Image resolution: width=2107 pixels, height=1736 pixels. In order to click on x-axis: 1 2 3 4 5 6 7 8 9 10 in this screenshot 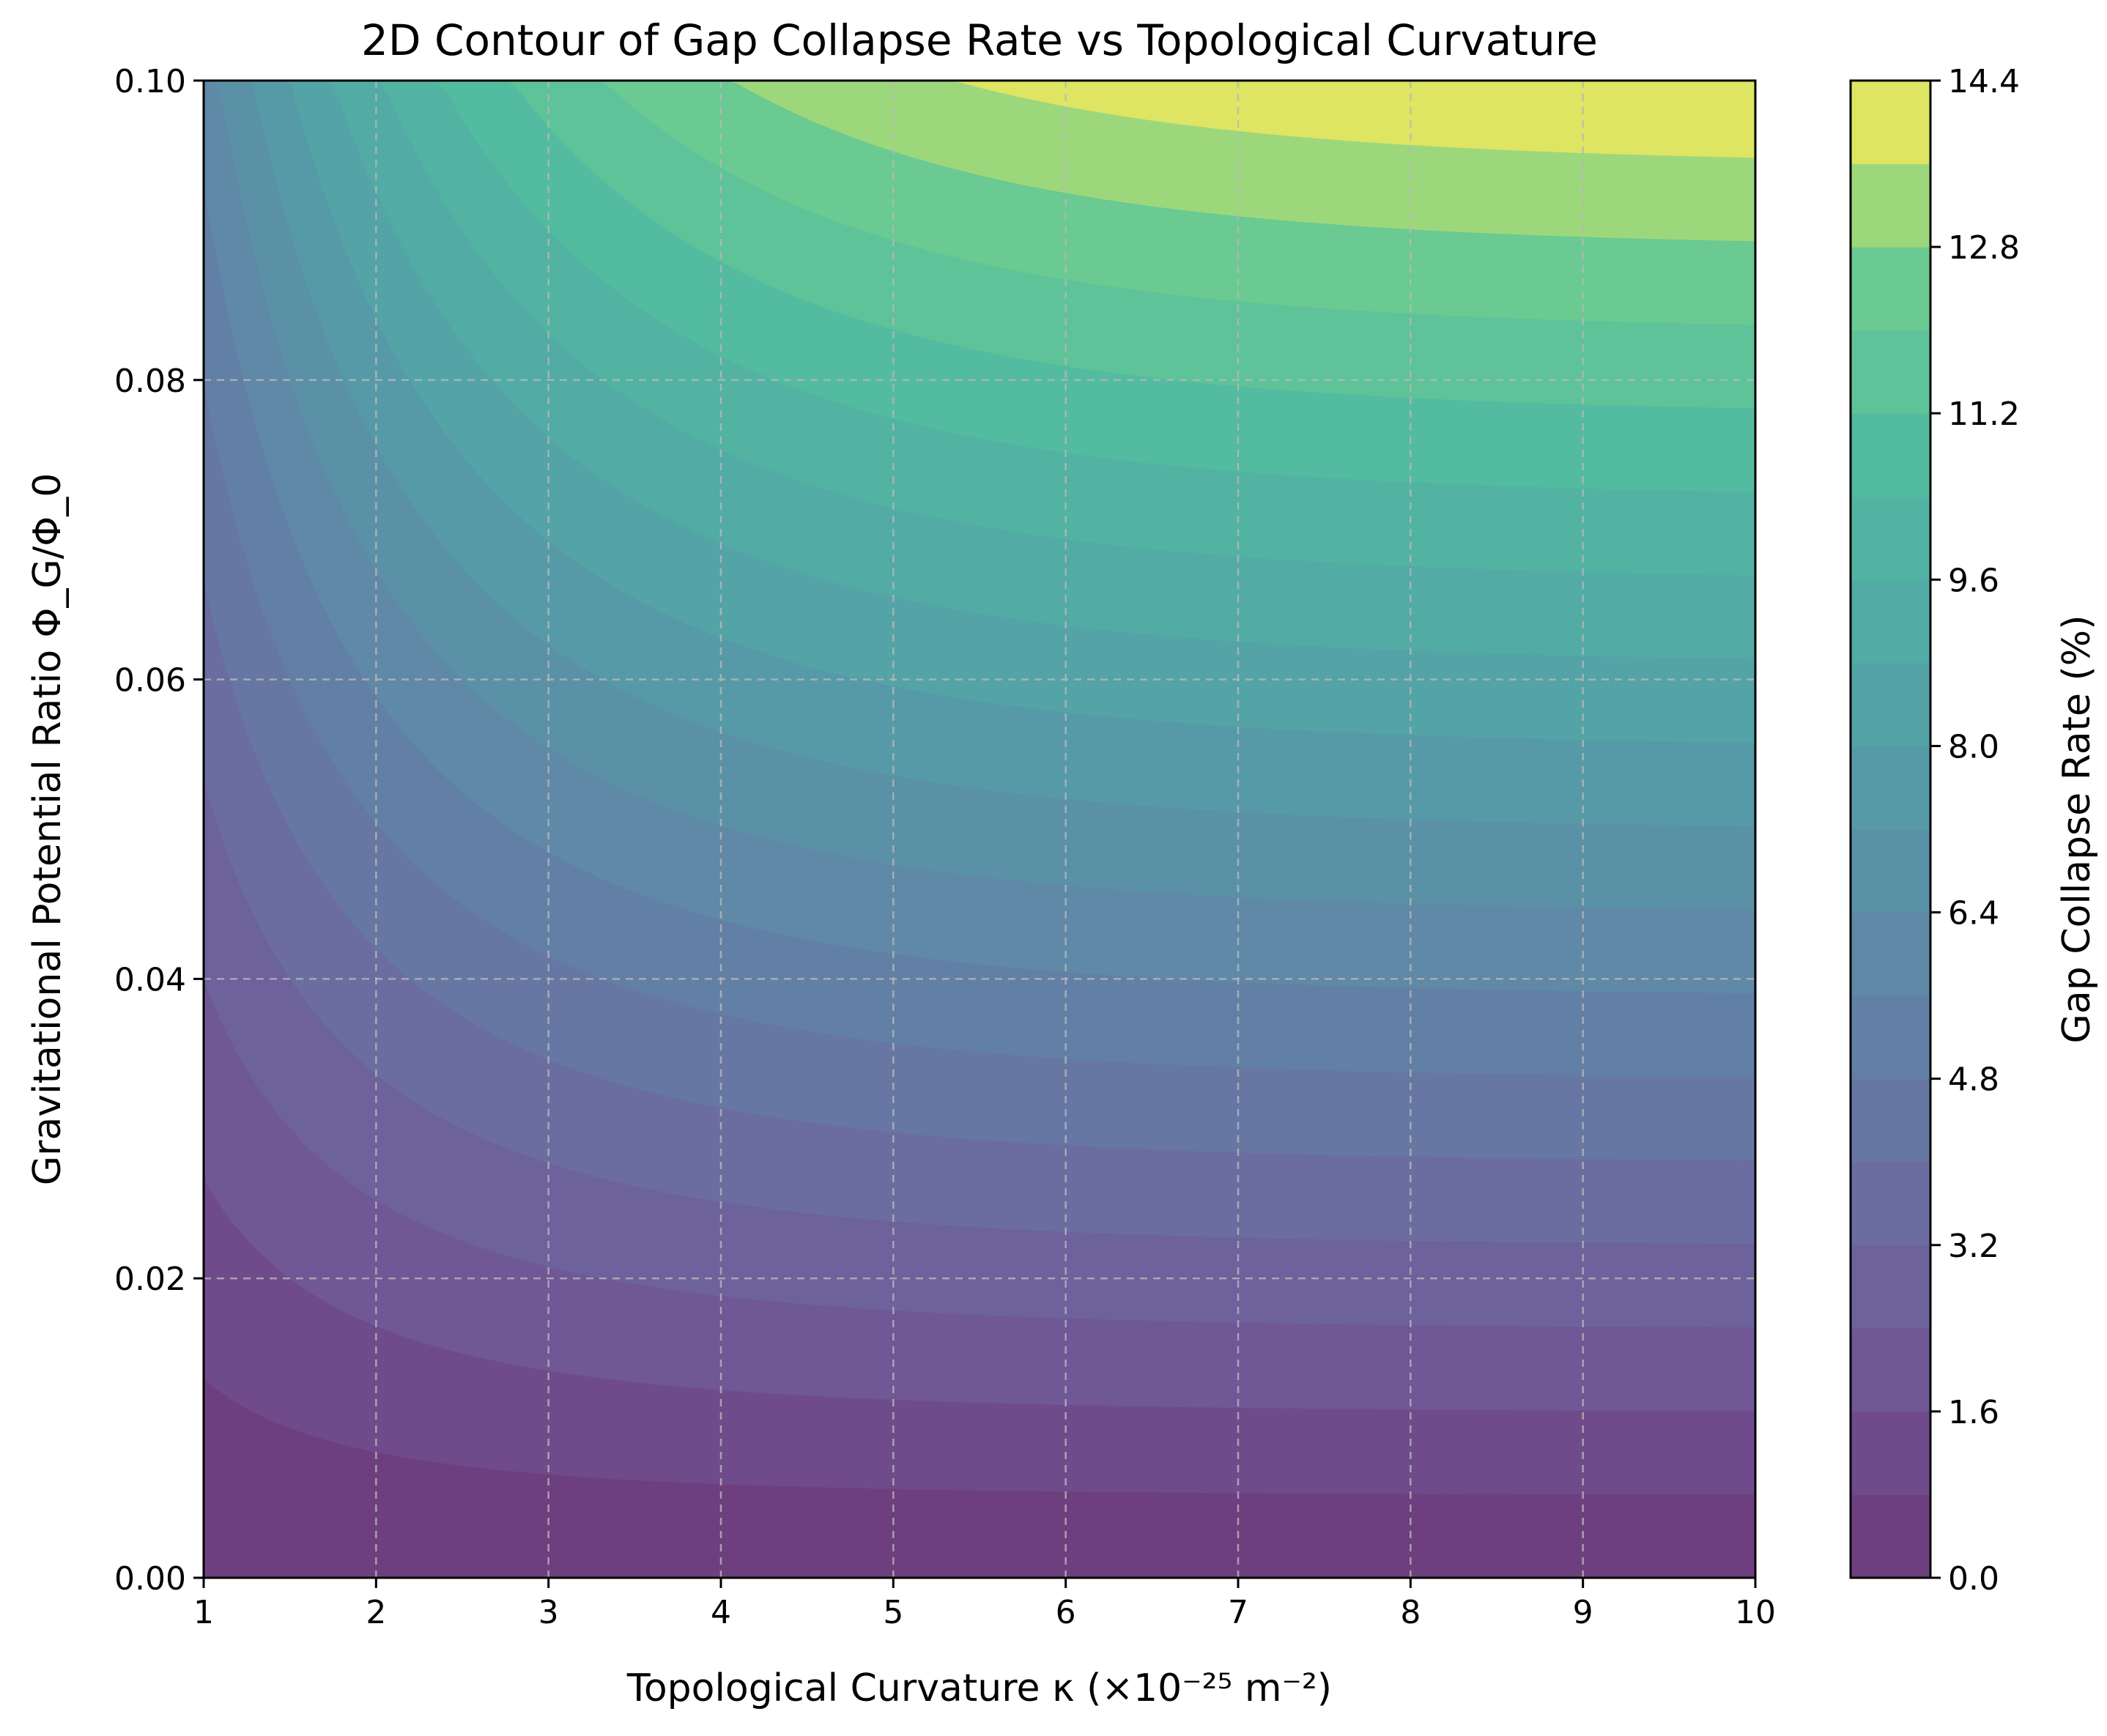, I will do `click(984, 1604)`.